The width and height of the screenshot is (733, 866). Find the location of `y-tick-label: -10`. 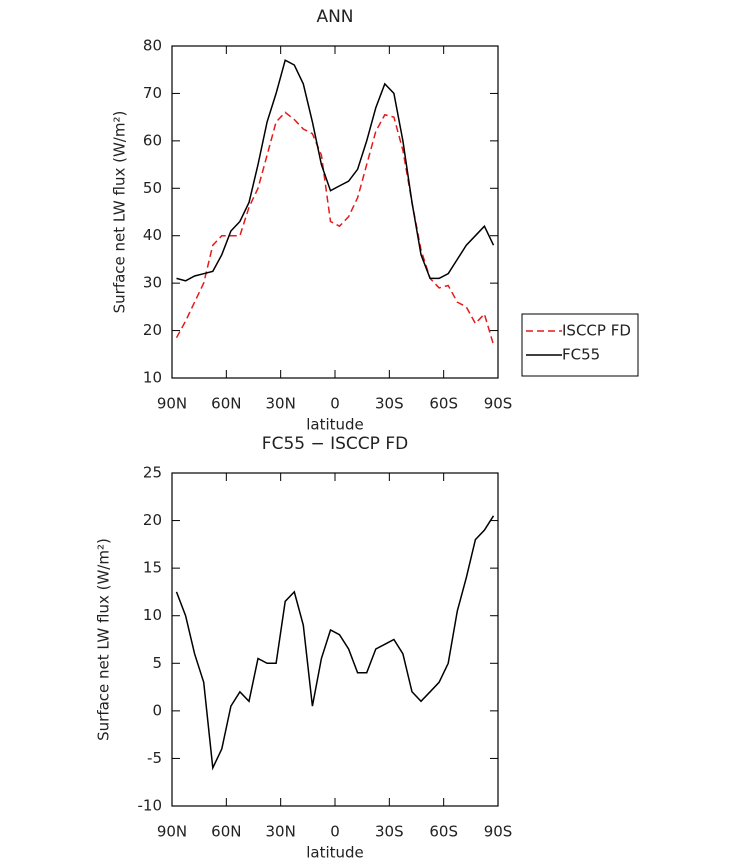

y-tick-label: -10 is located at coordinates (150, 806).